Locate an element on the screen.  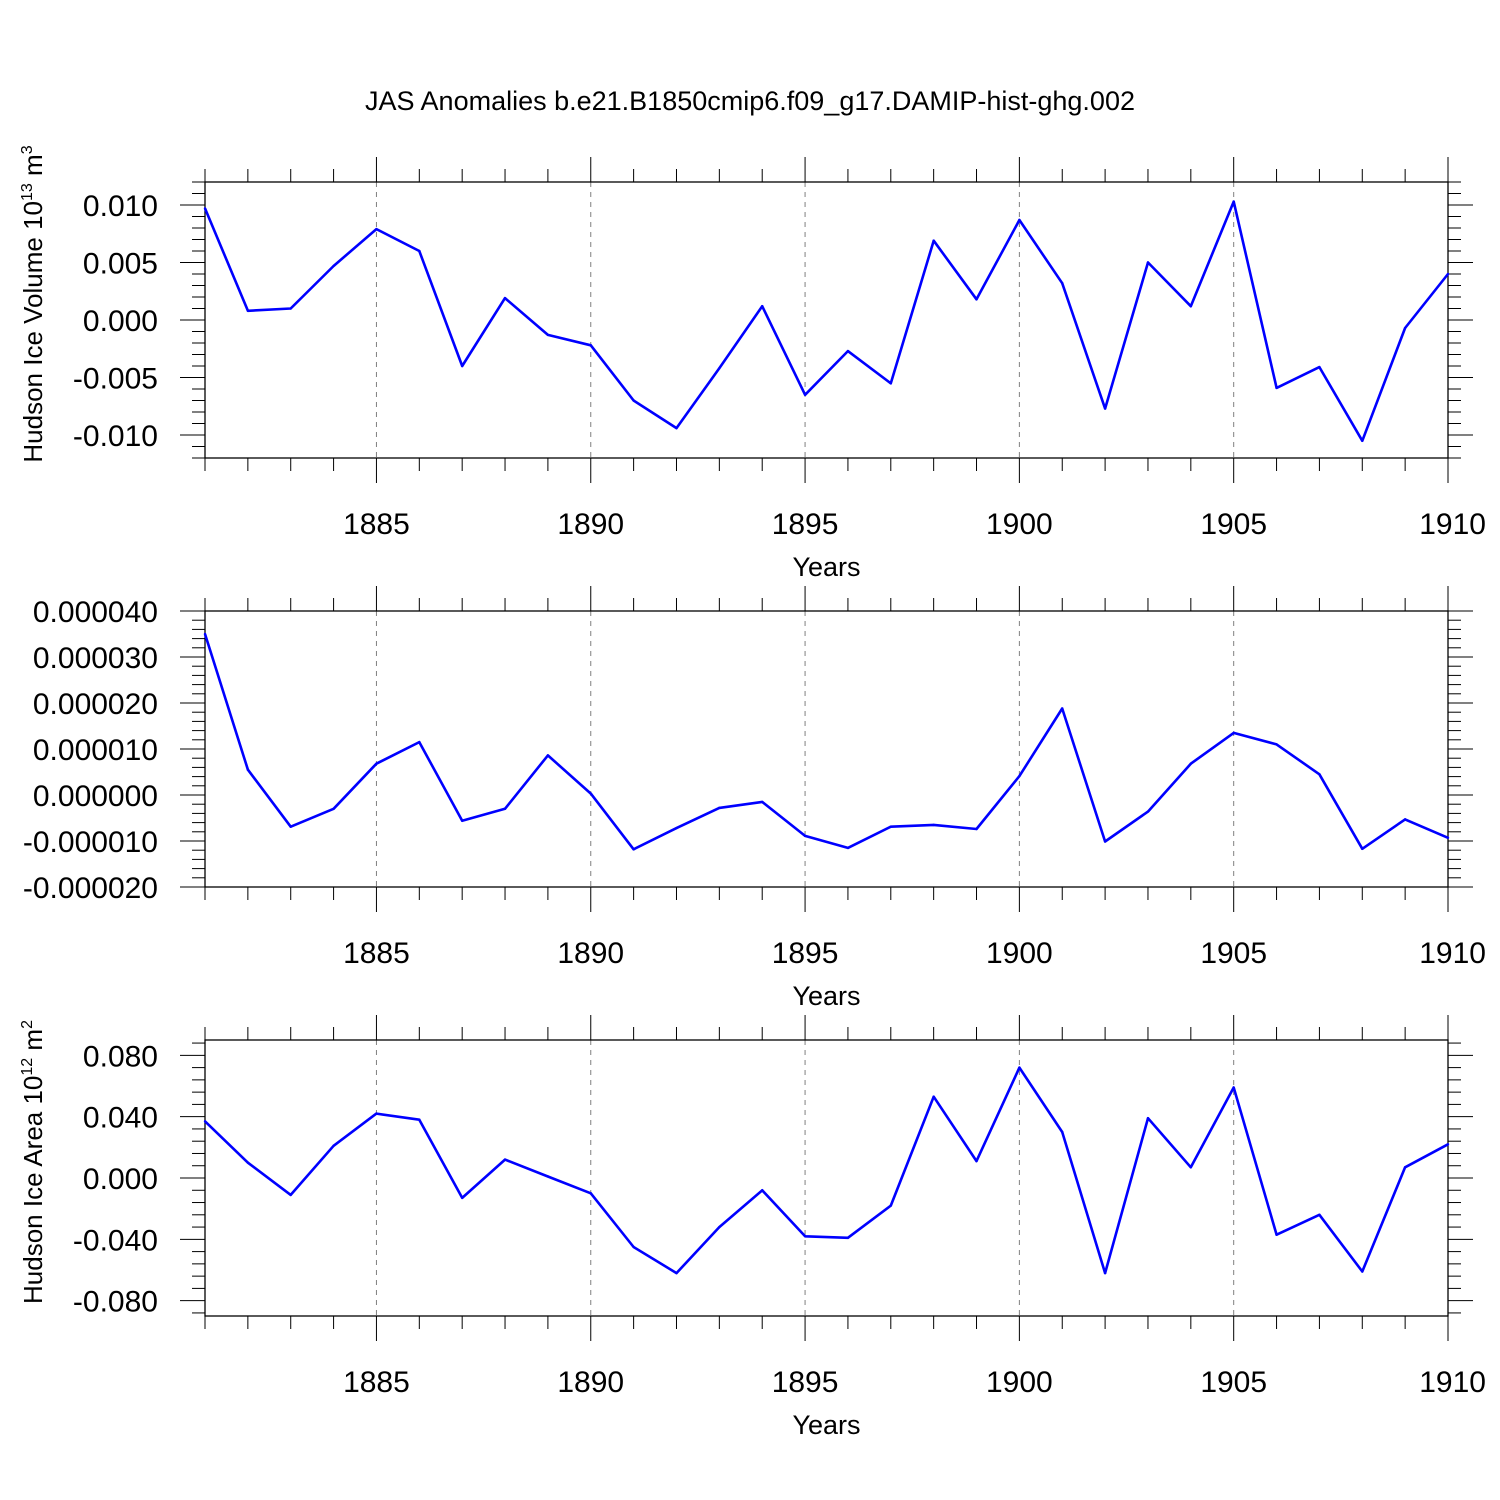
x-tick-label: 1905 is located at coordinates (1233, 524).